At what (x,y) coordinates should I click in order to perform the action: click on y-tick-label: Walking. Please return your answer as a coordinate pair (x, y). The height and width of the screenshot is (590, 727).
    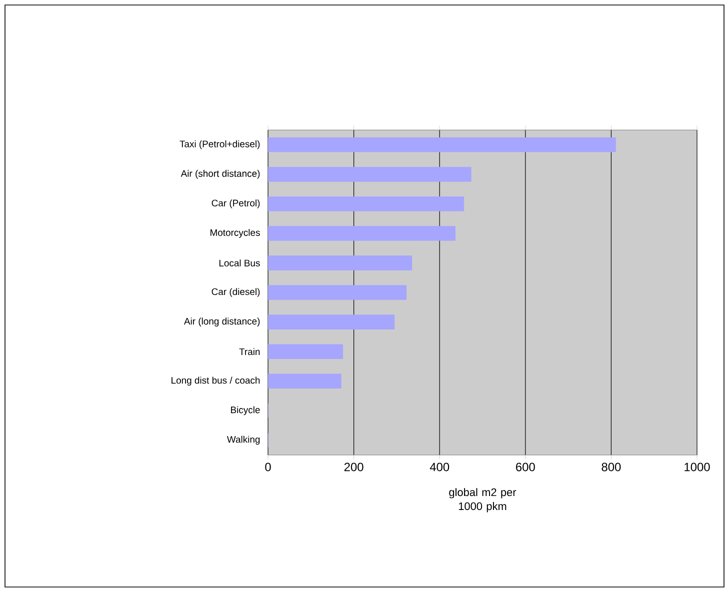
    Looking at the image, I should click on (243, 440).